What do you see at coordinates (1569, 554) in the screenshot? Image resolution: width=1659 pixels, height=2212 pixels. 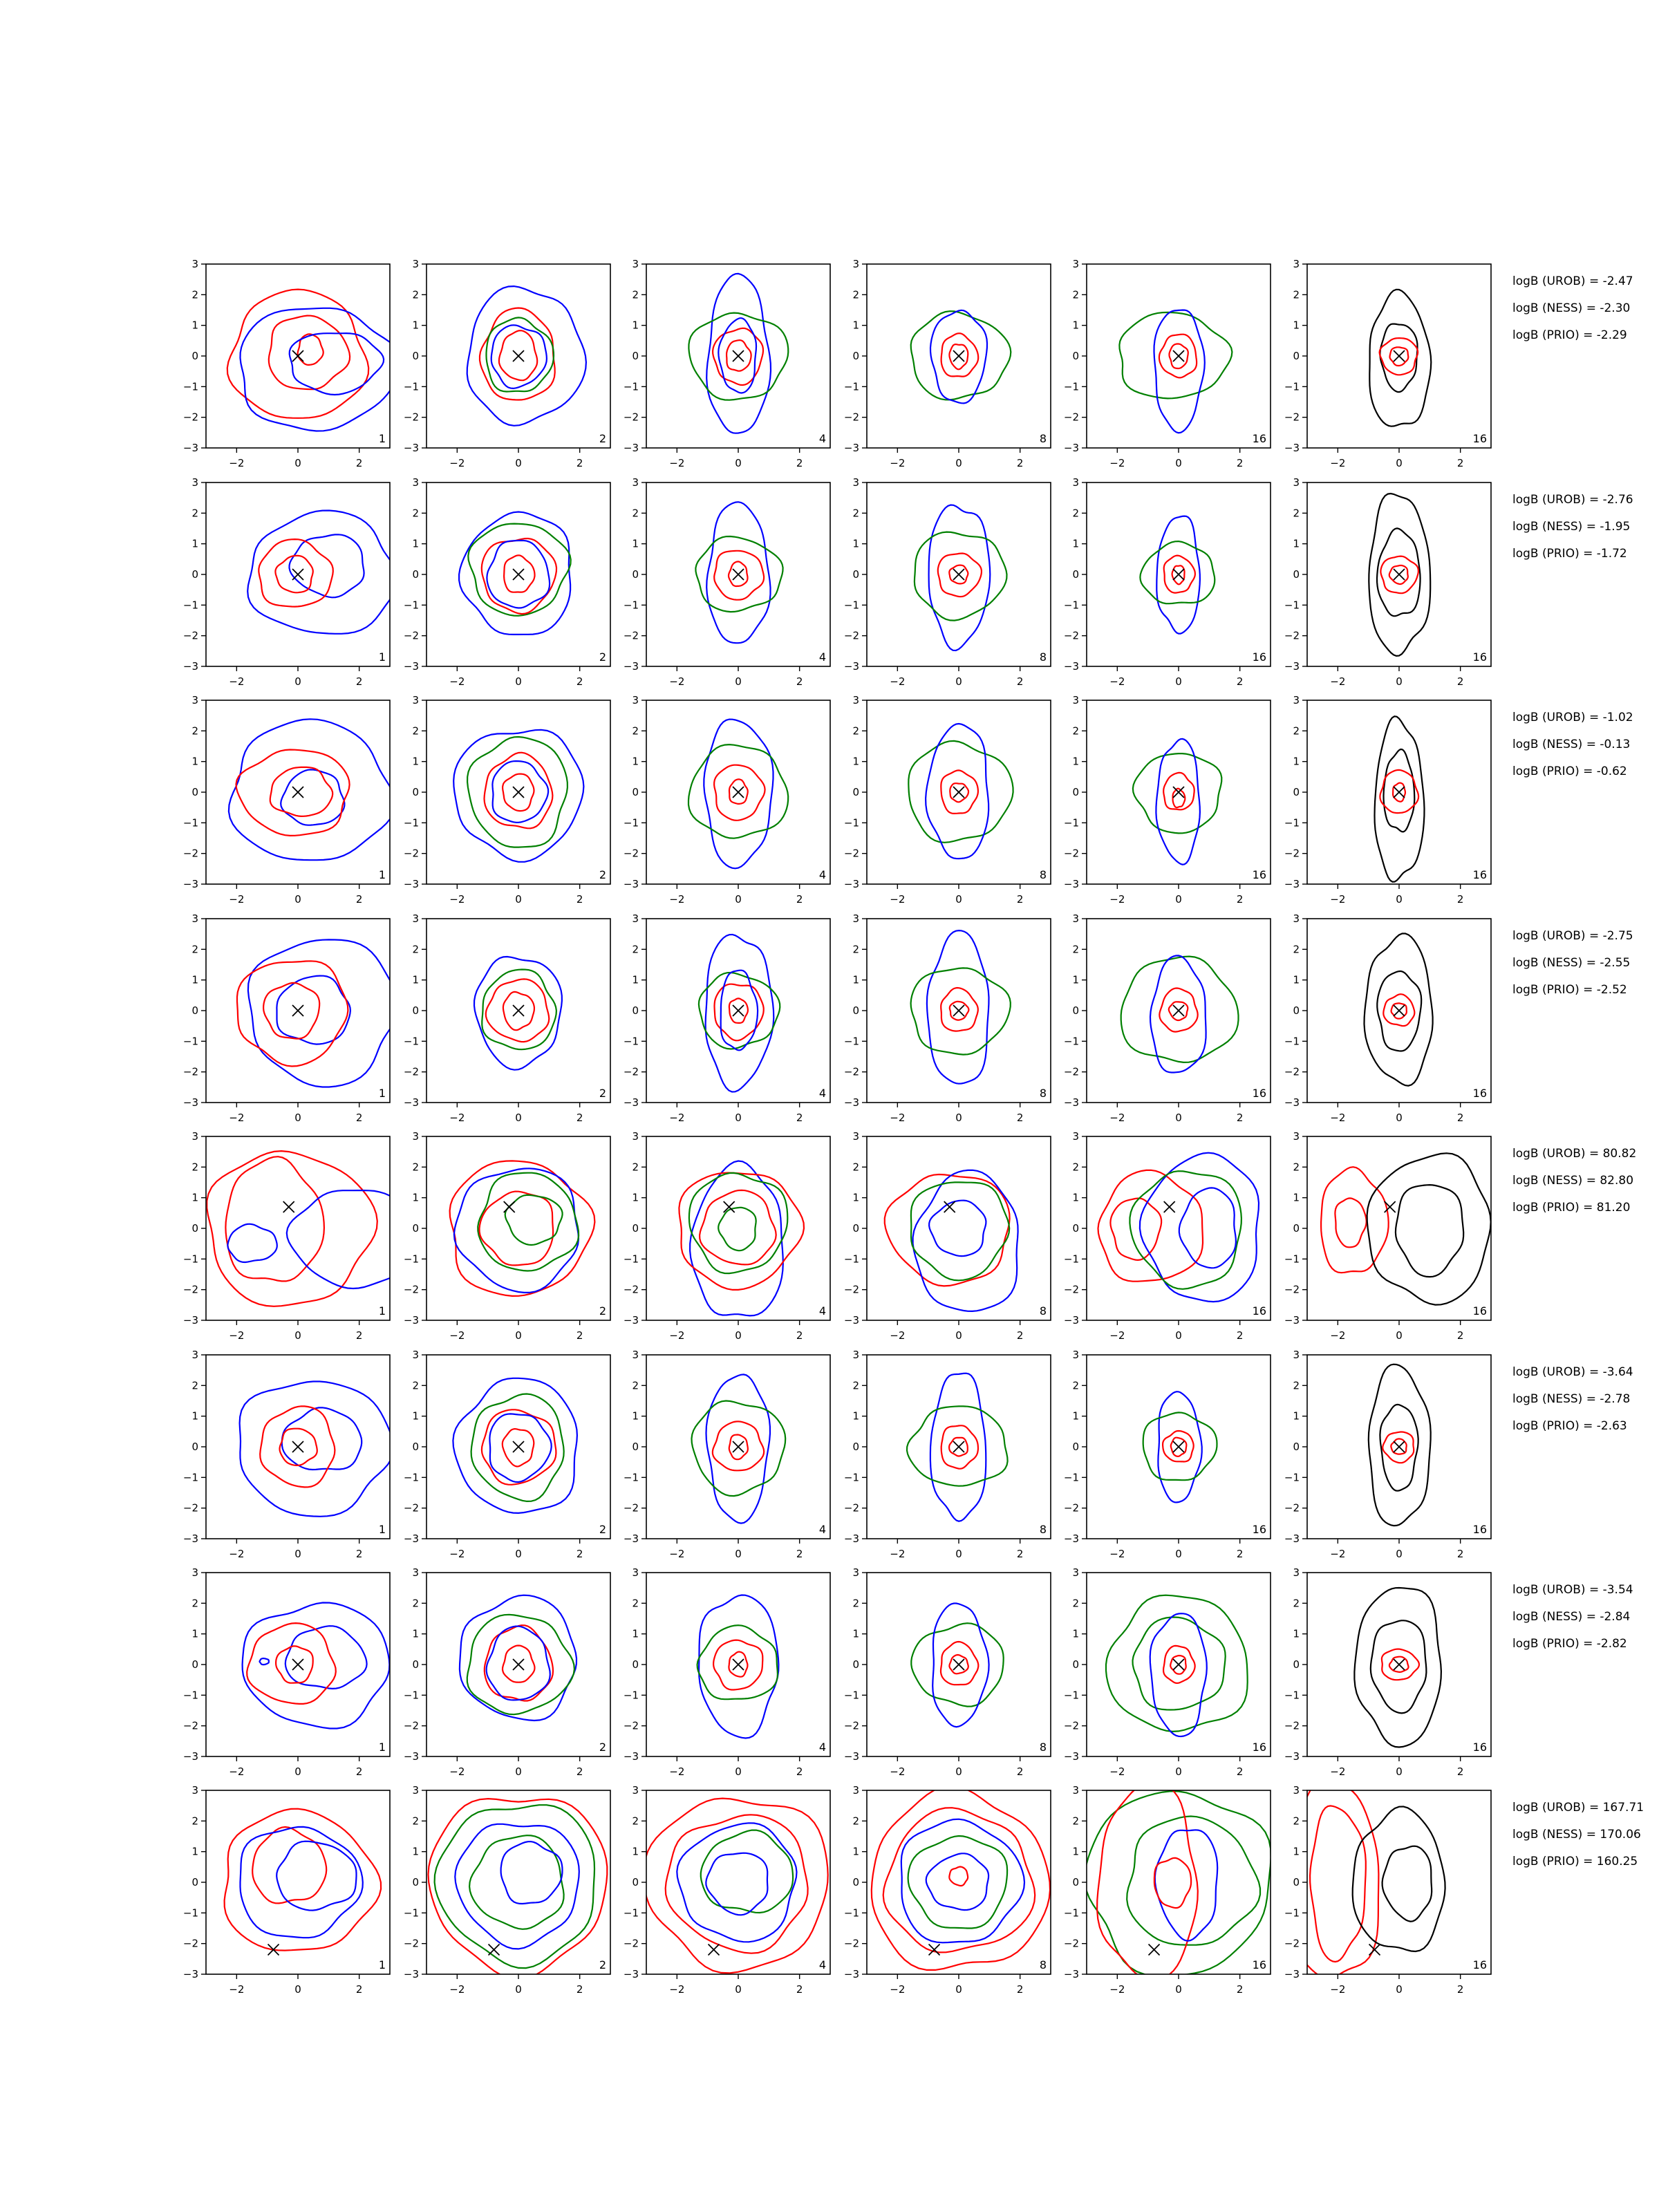 I see `logb-label: logB (PRIO) = -1.72` at bounding box center [1569, 554].